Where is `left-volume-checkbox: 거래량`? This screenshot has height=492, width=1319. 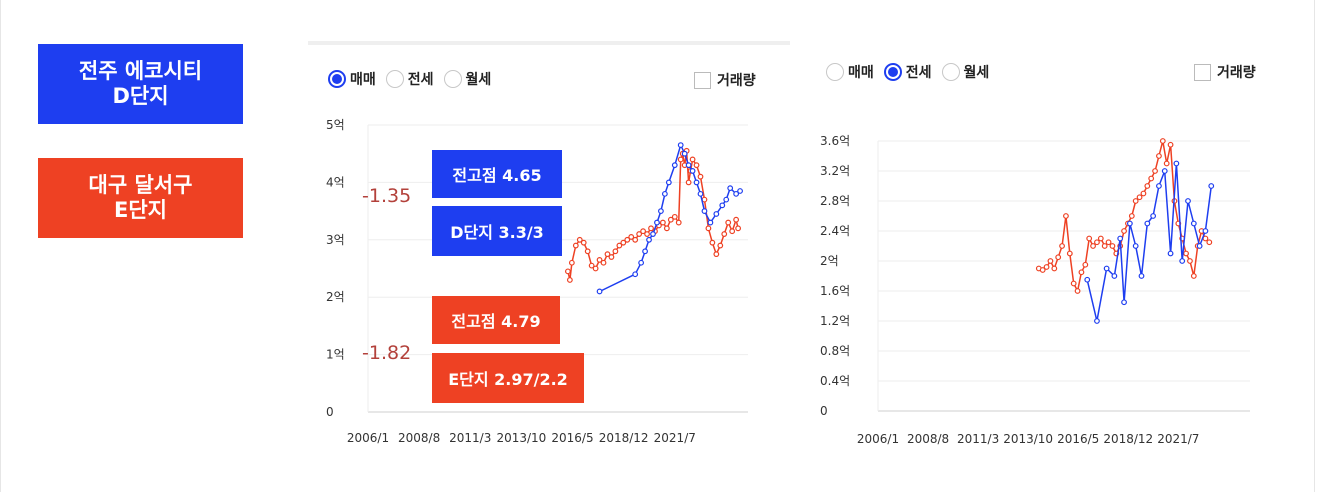 left-volume-checkbox: 거래량 is located at coordinates (725, 80).